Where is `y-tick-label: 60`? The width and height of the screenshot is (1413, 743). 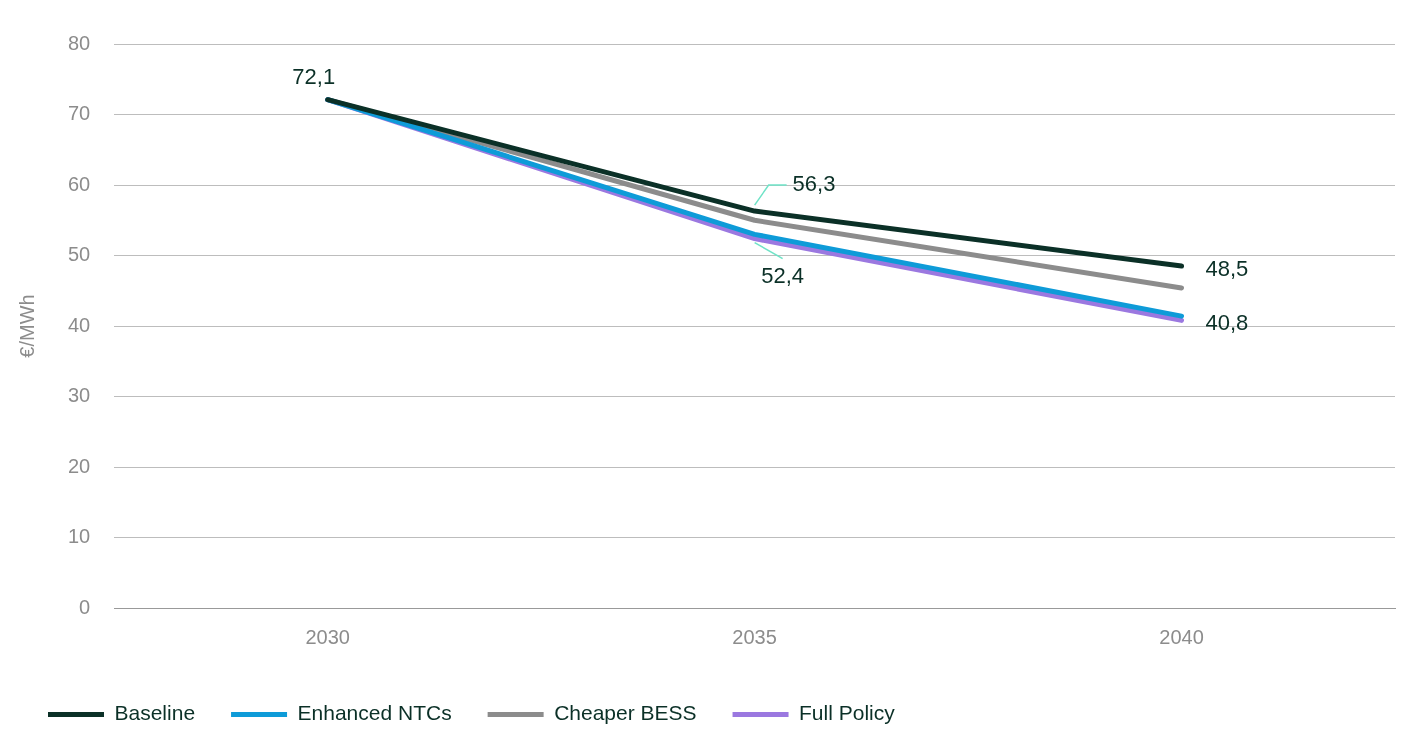 y-tick-label: 60 is located at coordinates (79, 183).